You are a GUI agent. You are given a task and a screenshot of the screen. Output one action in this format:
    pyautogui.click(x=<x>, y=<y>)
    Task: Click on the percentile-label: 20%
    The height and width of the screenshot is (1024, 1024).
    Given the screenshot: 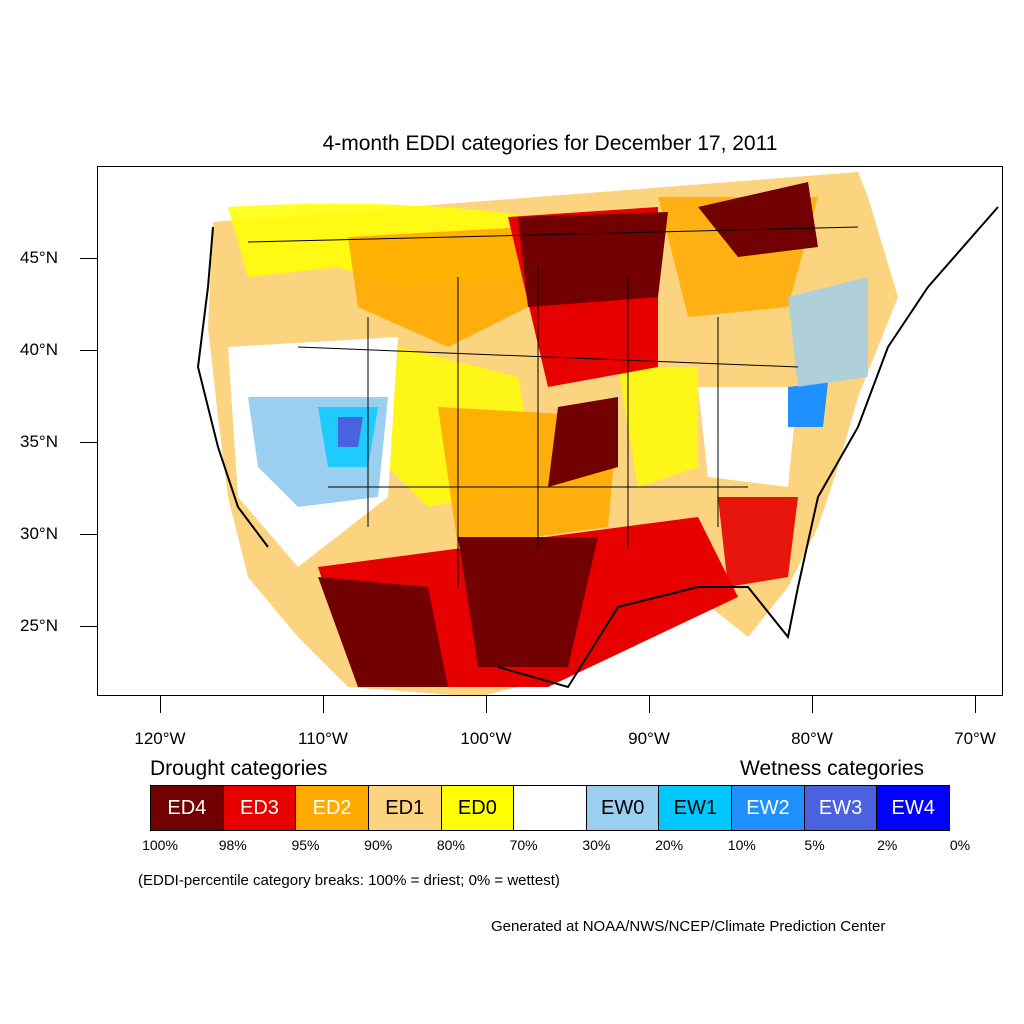 What is the action you would take?
    pyautogui.click(x=669, y=845)
    